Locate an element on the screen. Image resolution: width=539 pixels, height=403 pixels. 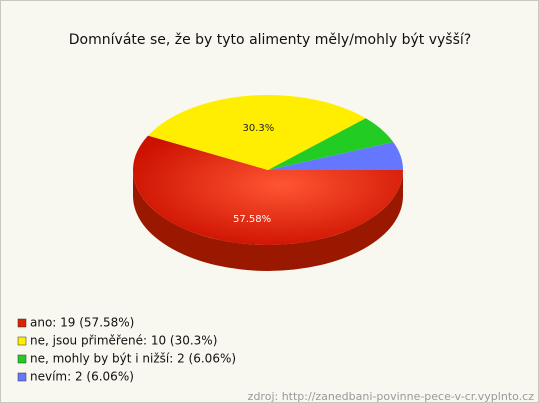
legend-label: nevím: 2 (6.06%) is located at coordinates (82, 377).